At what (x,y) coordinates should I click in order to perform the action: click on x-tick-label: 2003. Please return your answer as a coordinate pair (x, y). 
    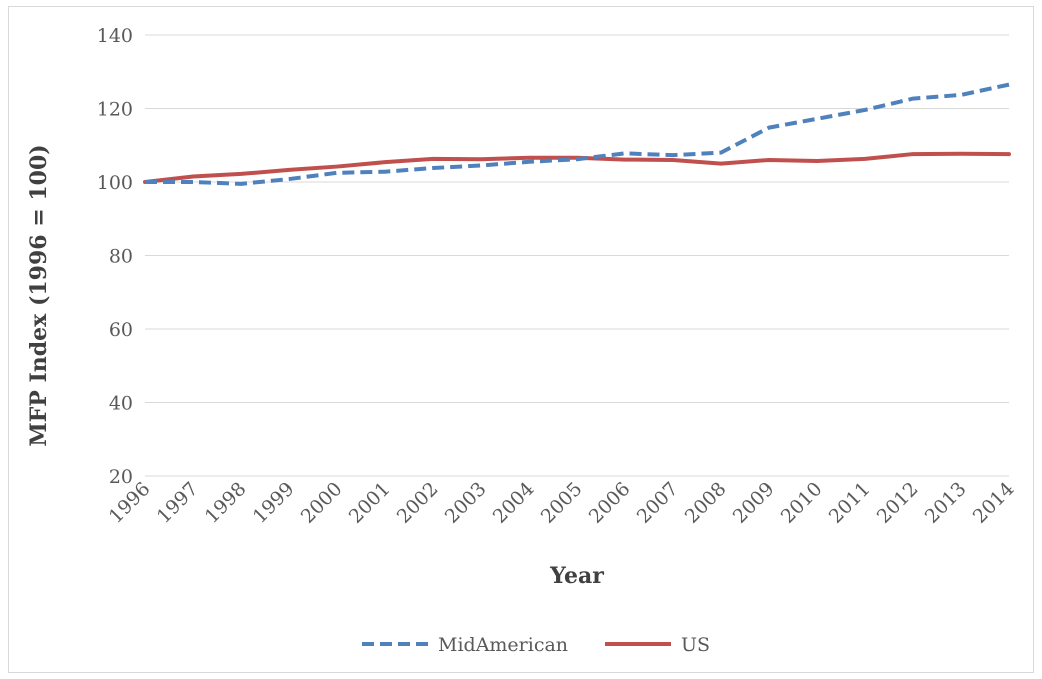
    Looking at the image, I should click on (466, 503).